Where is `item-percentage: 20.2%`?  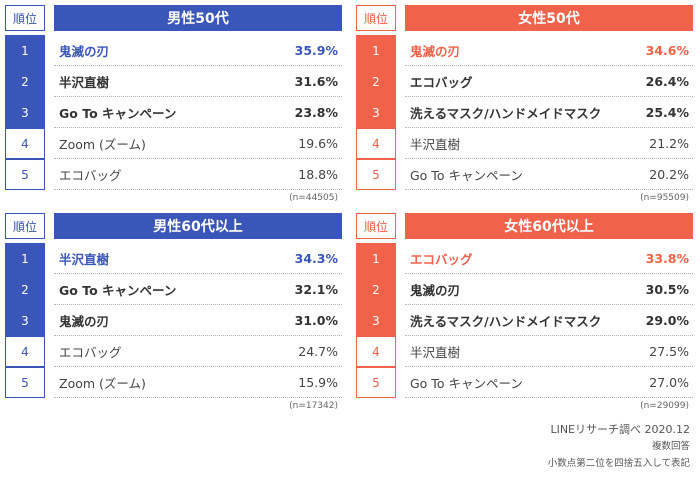
item-percentage: 20.2% is located at coordinates (669, 174).